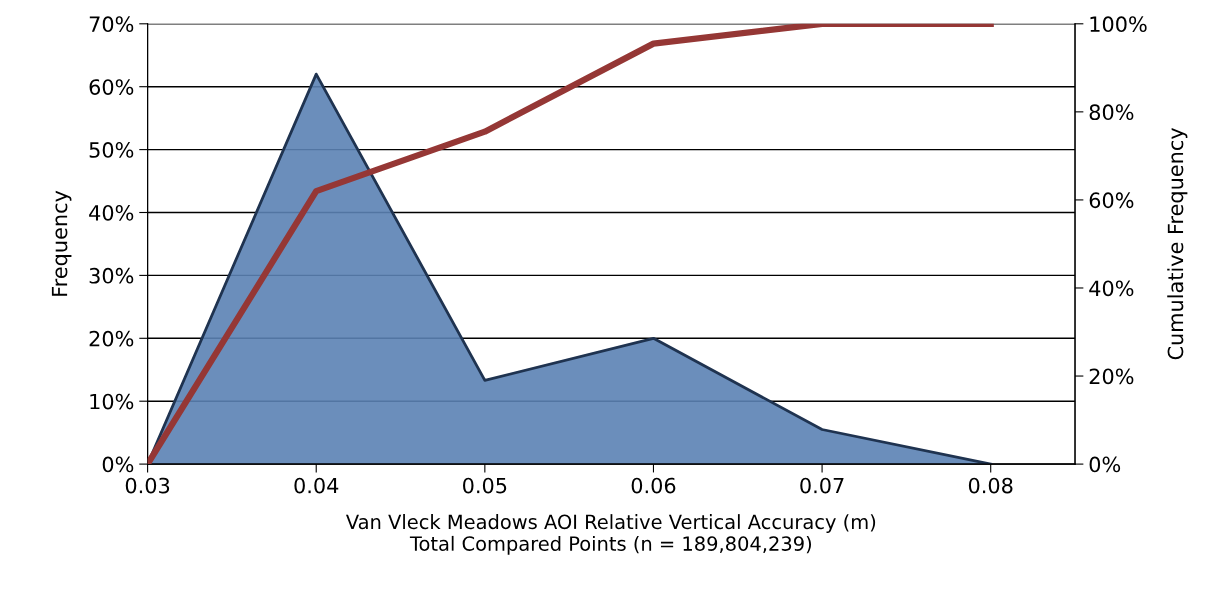 This screenshot has width=1230, height=595. I want to click on y2-tick-label: 20%, so click(1111, 376).